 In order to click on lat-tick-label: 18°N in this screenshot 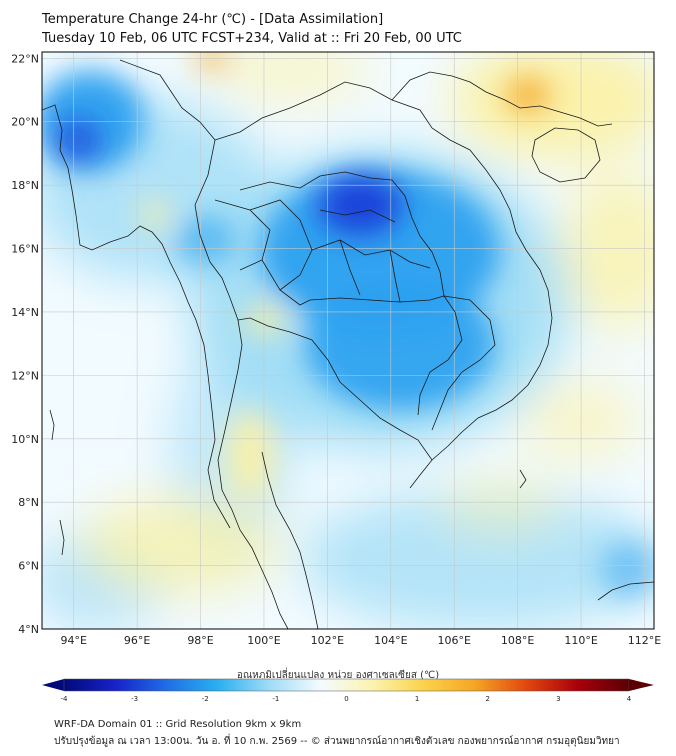, I will do `click(25, 185)`.